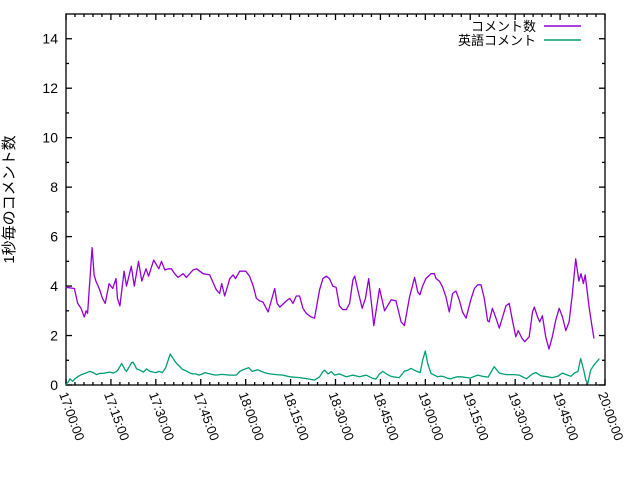  What do you see at coordinates (50, 39) in the screenshot?
I see `y-tick-label: 14` at bounding box center [50, 39].